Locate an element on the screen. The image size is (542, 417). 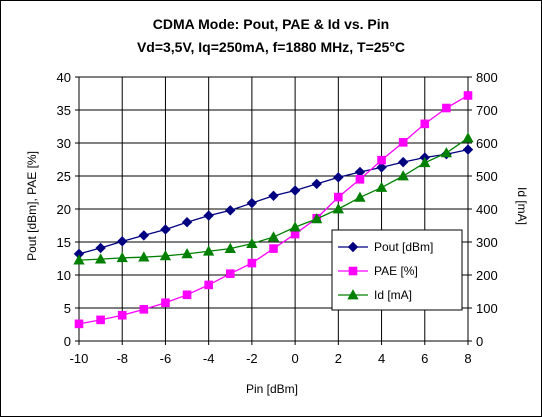
y-right-tick-label: 200 is located at coordinates (487, 275).